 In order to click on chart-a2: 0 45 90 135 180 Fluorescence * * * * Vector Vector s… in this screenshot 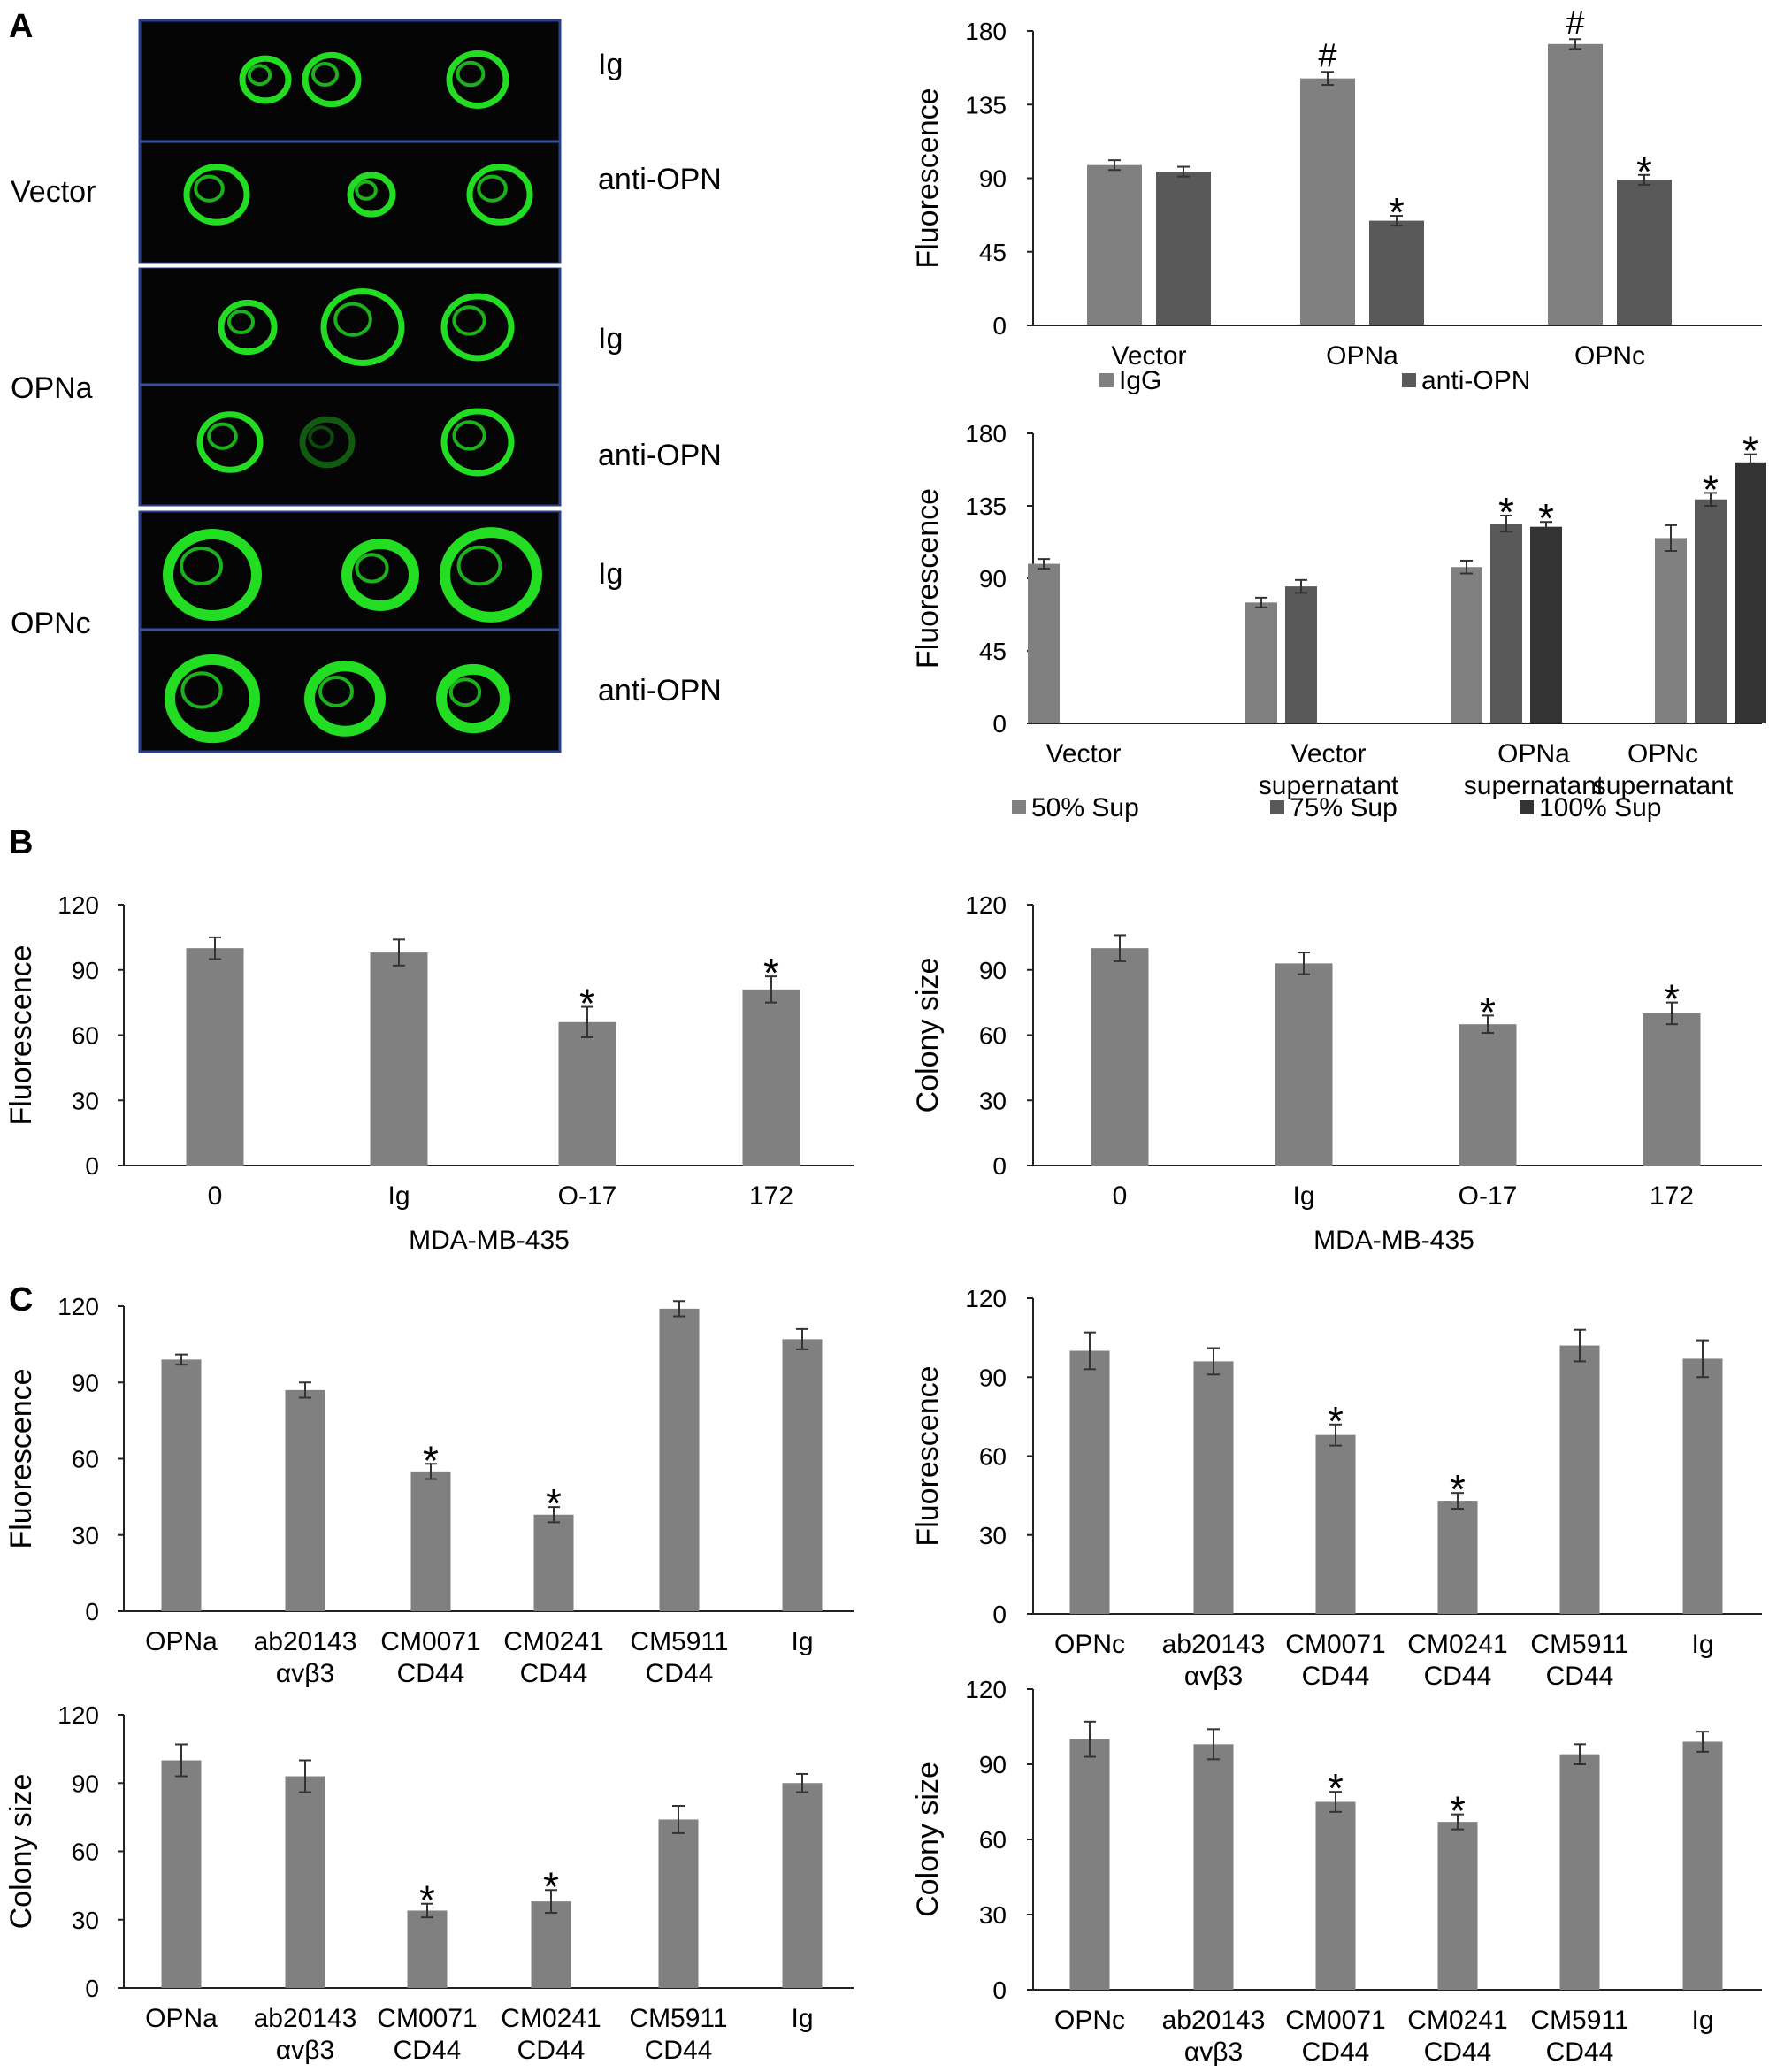, I will do `click(1338, 621)`.